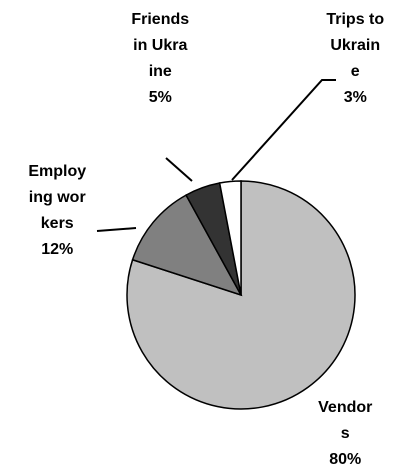 Image resolution: width=401 pixels, height=475 pixels. Describe the element at coordinates (345, 420) in the screenshot. I see `category-name: Vendors` at that location.